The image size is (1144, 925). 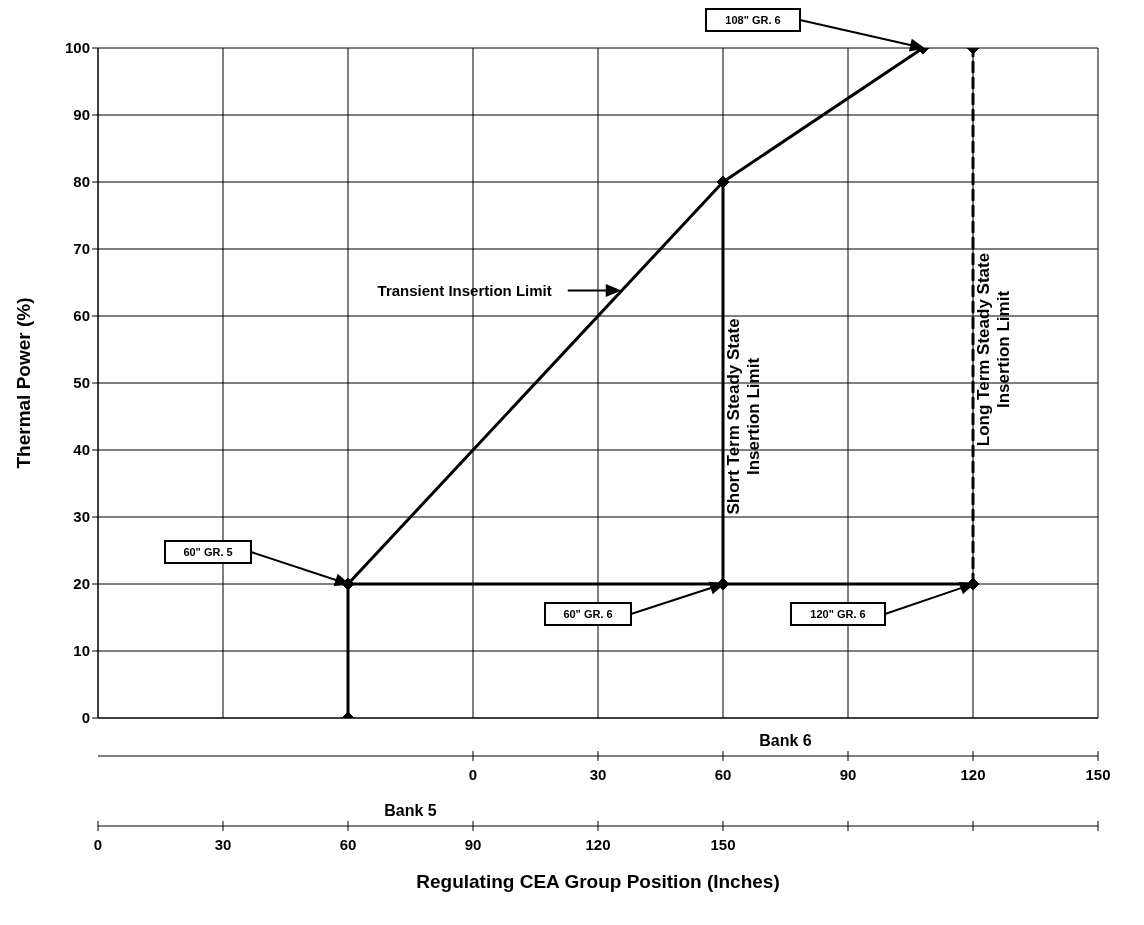 What do you see at coordinates (81, 115) in the screenshot?
I see `y-tick-label: 90` at bounding box center [81, 115].